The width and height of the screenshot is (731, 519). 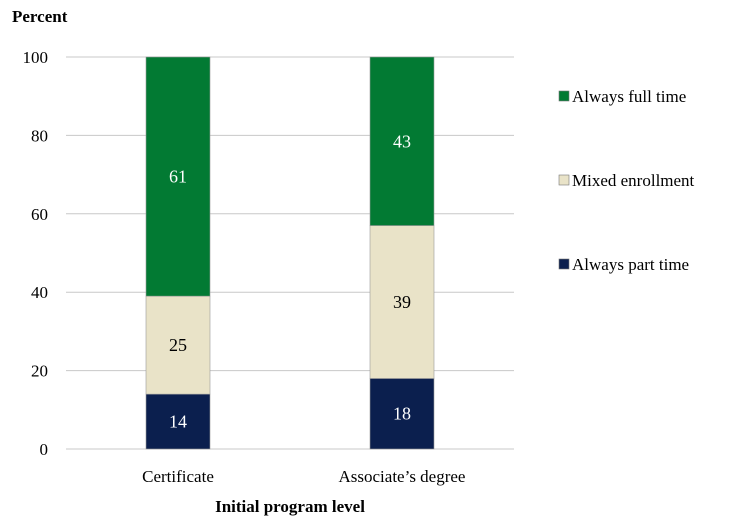 I want to click on data-label: 25, so click(x=178, y=345).